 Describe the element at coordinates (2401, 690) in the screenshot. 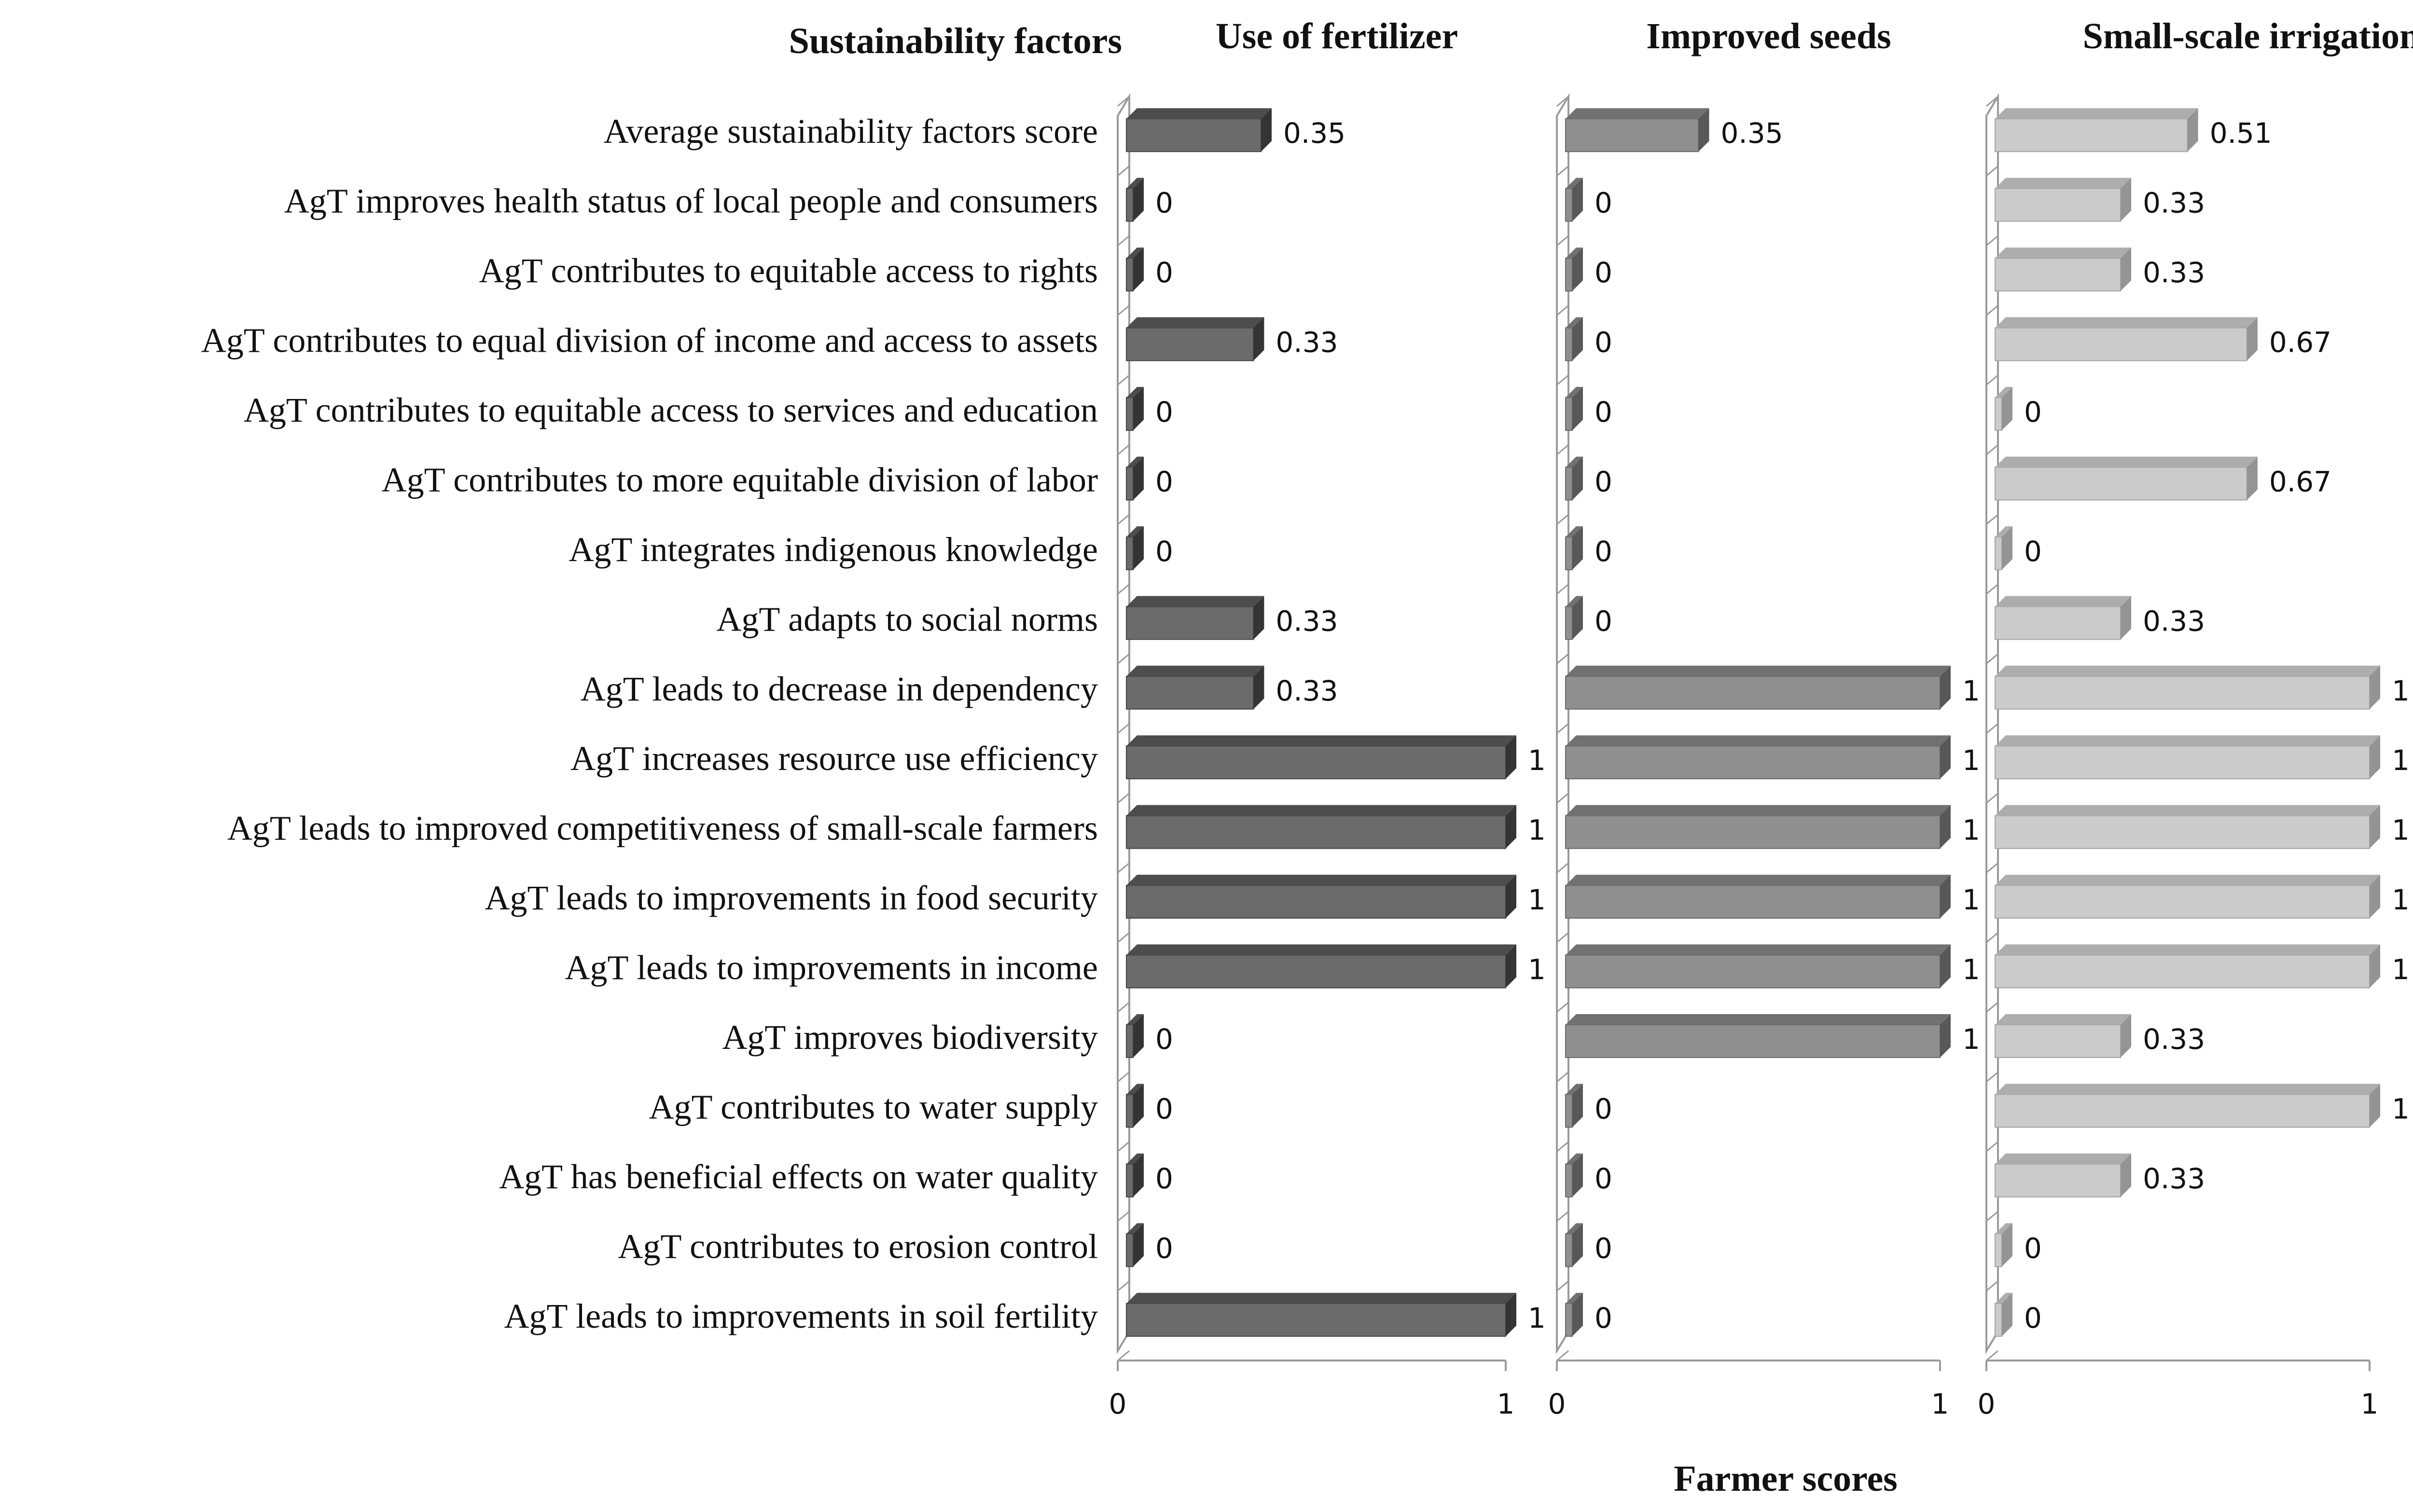

I see `value-label-small-scale-irrigation: 1` at that location.